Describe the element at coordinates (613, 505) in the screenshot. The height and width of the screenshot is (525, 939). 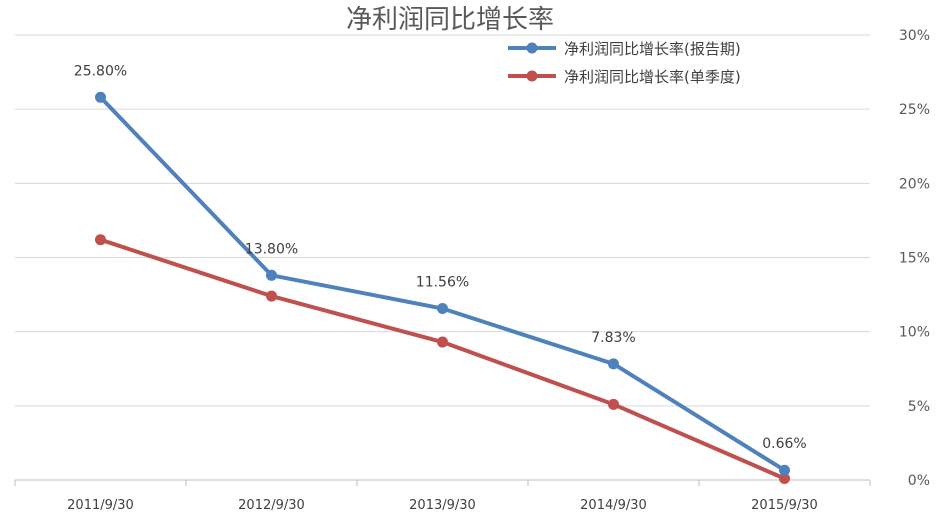
I see `x-tick-label: 2014/9/30` at that location.